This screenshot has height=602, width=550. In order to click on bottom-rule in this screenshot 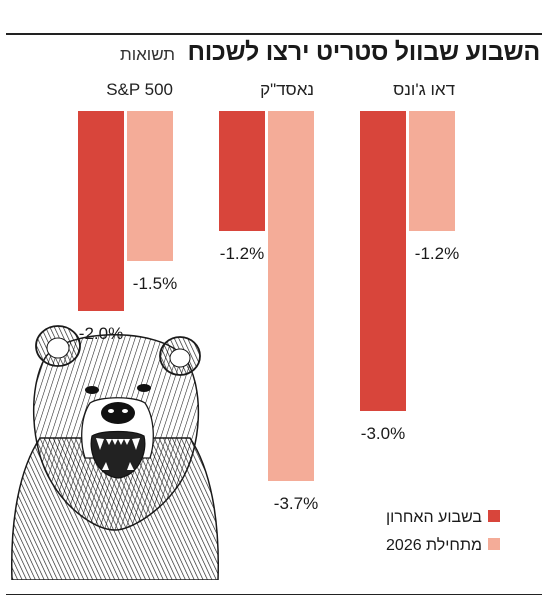, I will do `click(274, 594)`.